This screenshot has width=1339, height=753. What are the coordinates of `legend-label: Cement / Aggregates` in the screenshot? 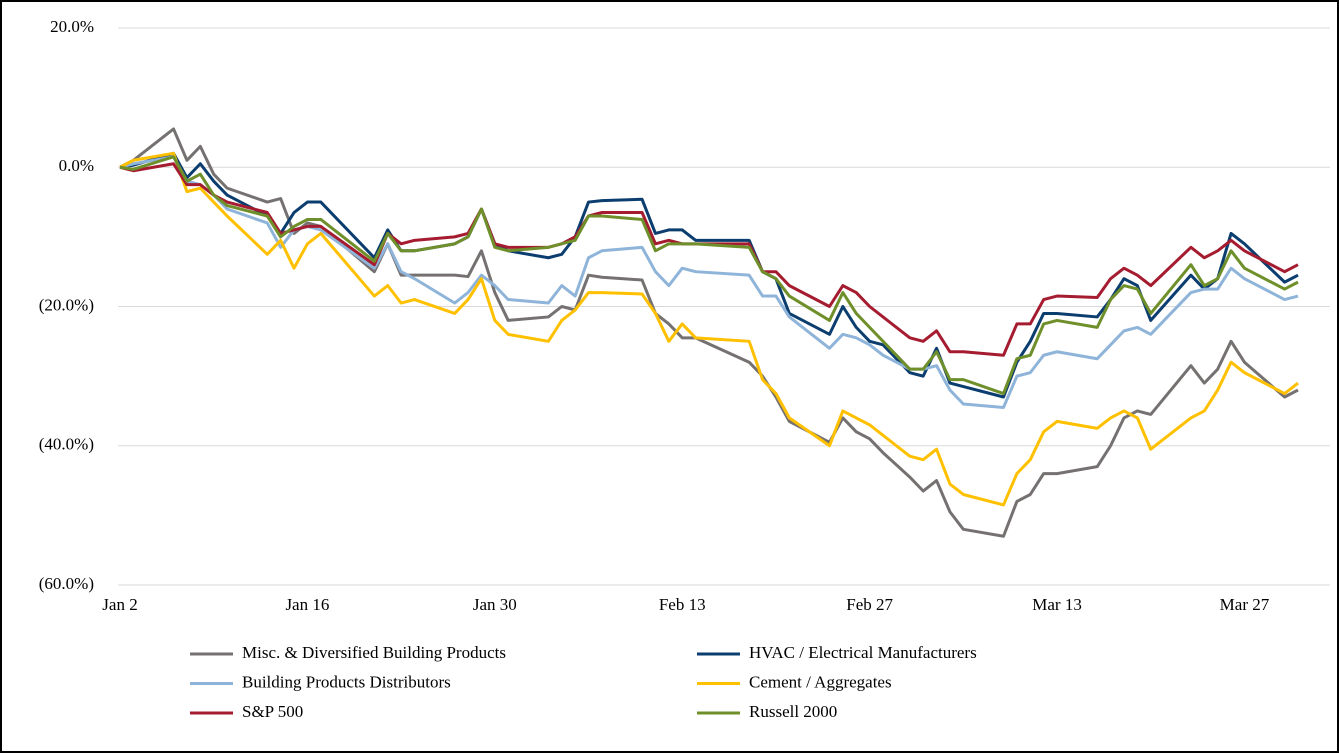 It's located at (820, 681).